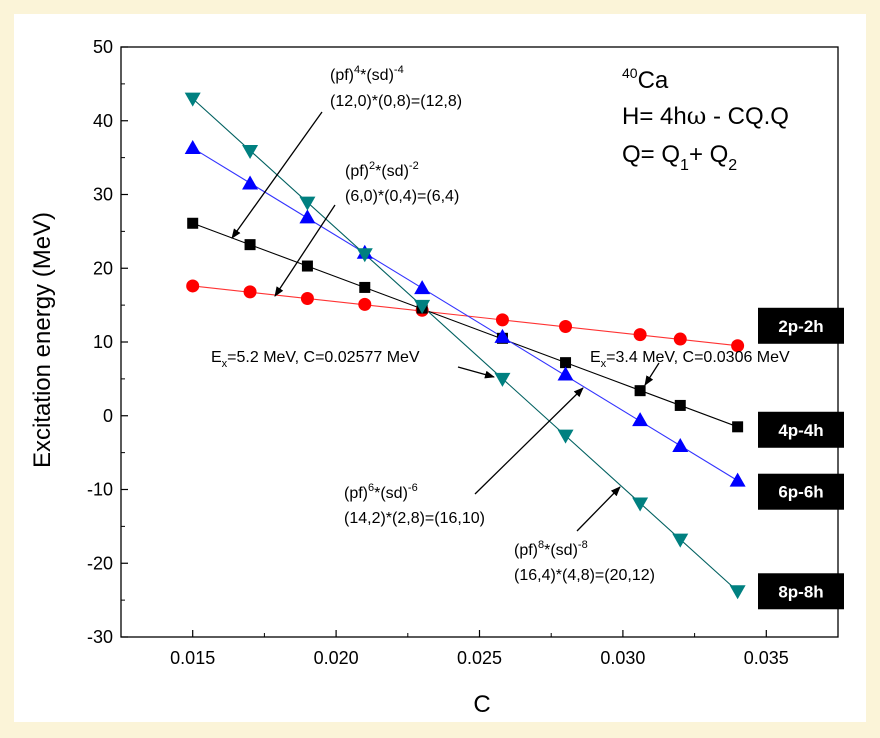  I want to click on y-tick-label: 40, so click(103, 121).